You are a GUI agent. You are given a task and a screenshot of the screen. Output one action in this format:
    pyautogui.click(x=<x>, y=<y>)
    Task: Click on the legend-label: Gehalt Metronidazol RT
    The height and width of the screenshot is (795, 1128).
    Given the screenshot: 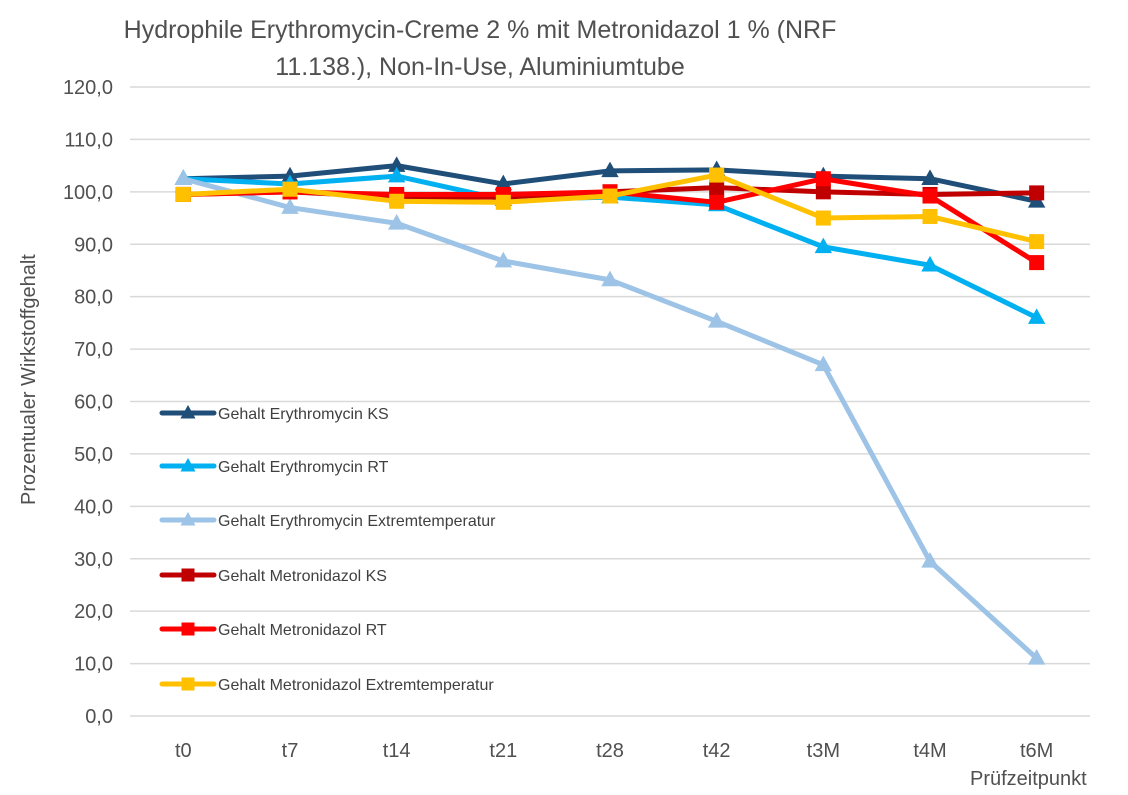 What is the action you would take?
    pyautogui.click(x=302, y=630)
    